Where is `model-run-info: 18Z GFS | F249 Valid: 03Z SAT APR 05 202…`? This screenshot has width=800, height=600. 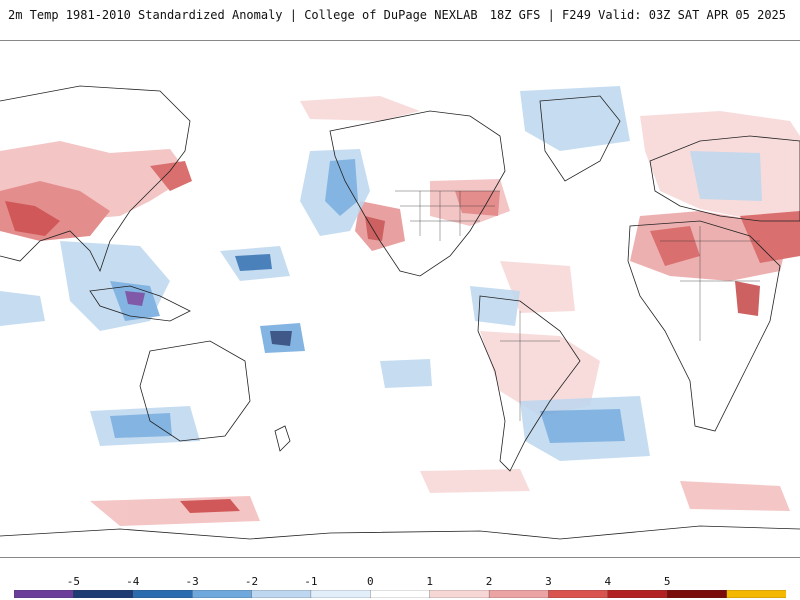 model-run-info: 18Z GFS | F249 Valid: 03Z SAT APR 05 202… is located at coordinates (637, 15).